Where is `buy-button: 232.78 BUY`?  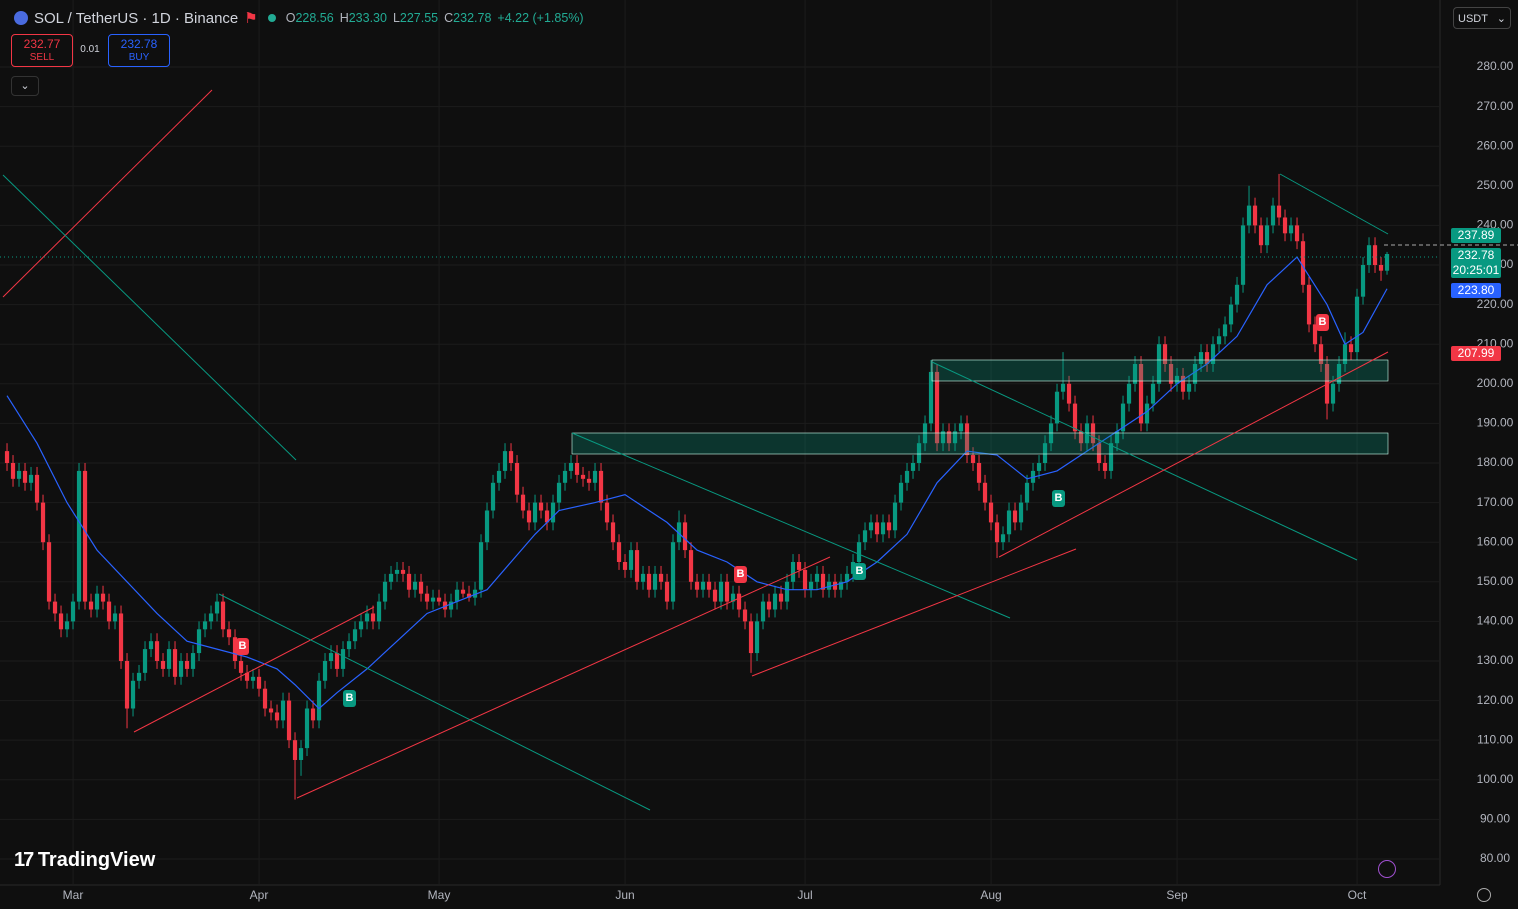
buy-button: 232.78 BUY is located at coordinates (139, 50).